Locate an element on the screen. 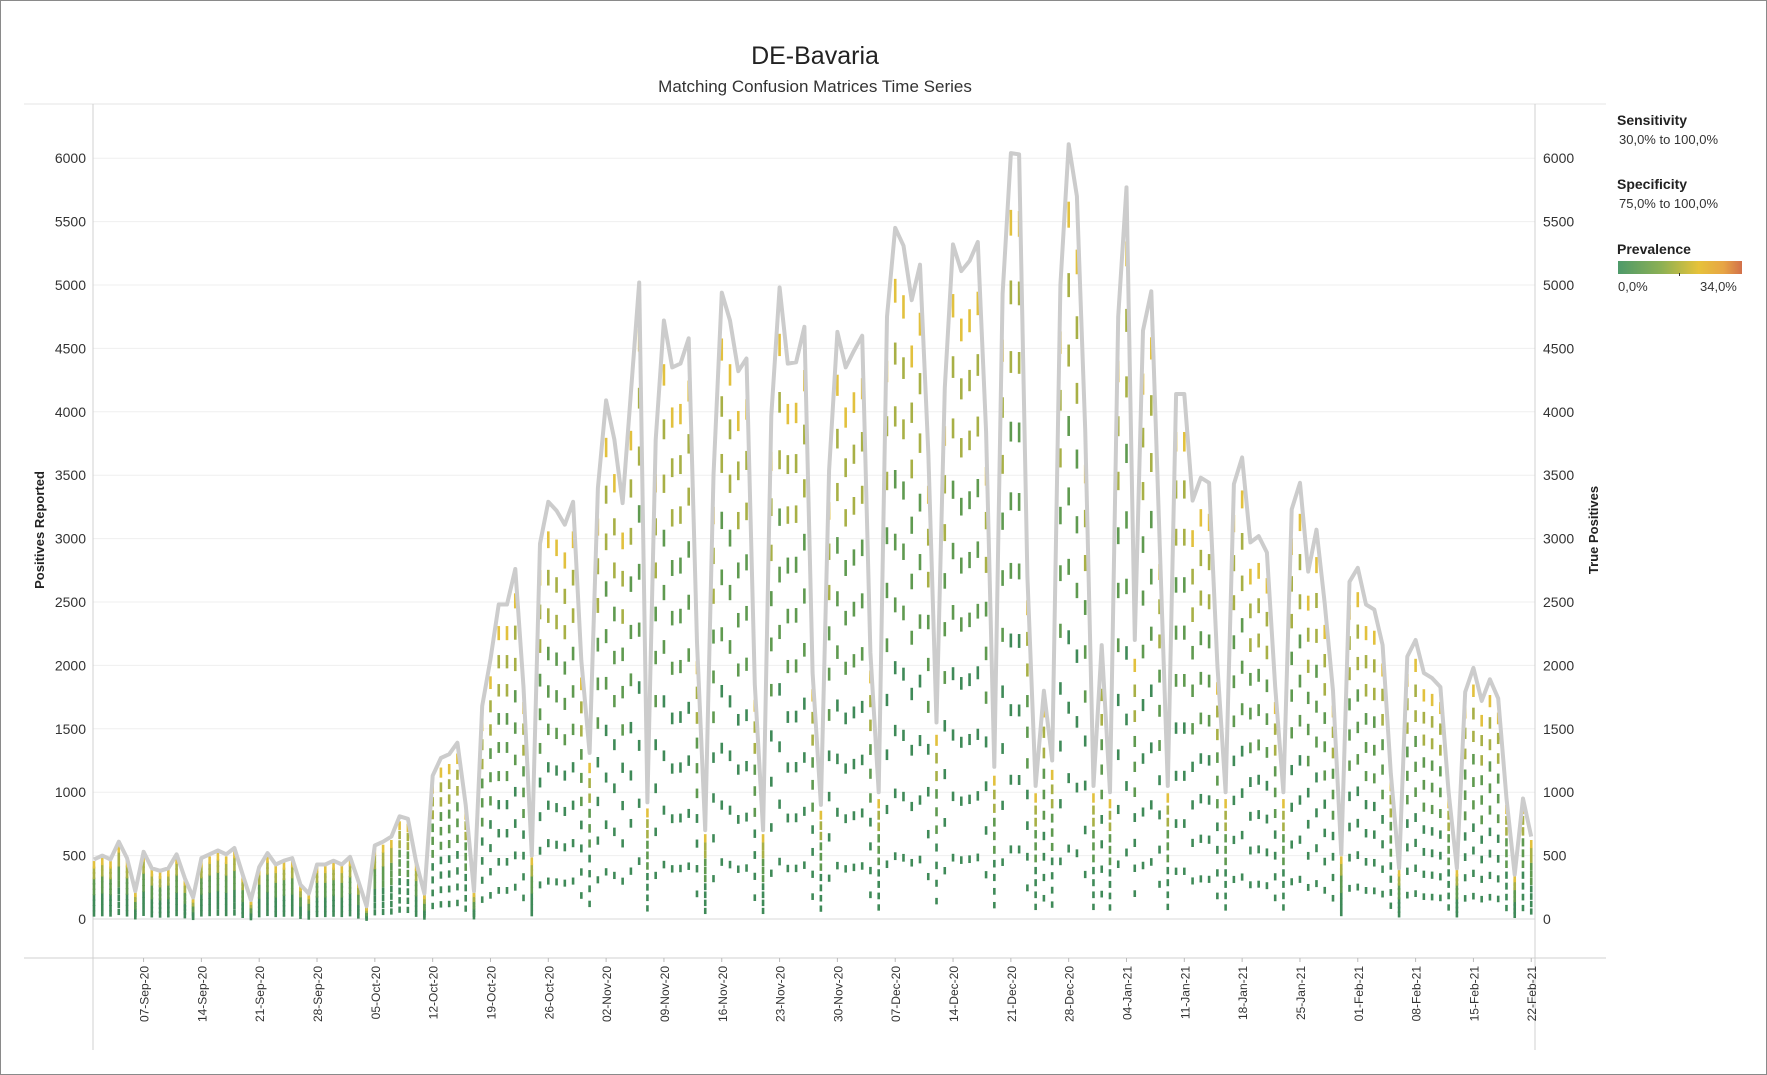 This screenshot has width=1767, height=1075. y-tick-label-right: 1500 is located at coordinates (1558, 729).